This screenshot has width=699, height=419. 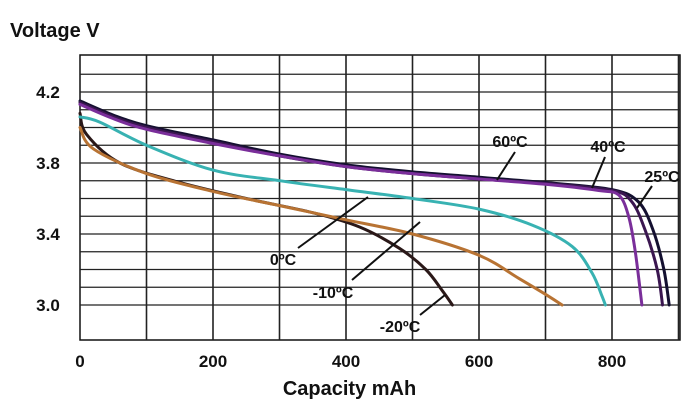 What do you see at coordinates (400, 327) in the screenshot?
I see `annotation-label: -20ºC` at bounding box center [400, 327].